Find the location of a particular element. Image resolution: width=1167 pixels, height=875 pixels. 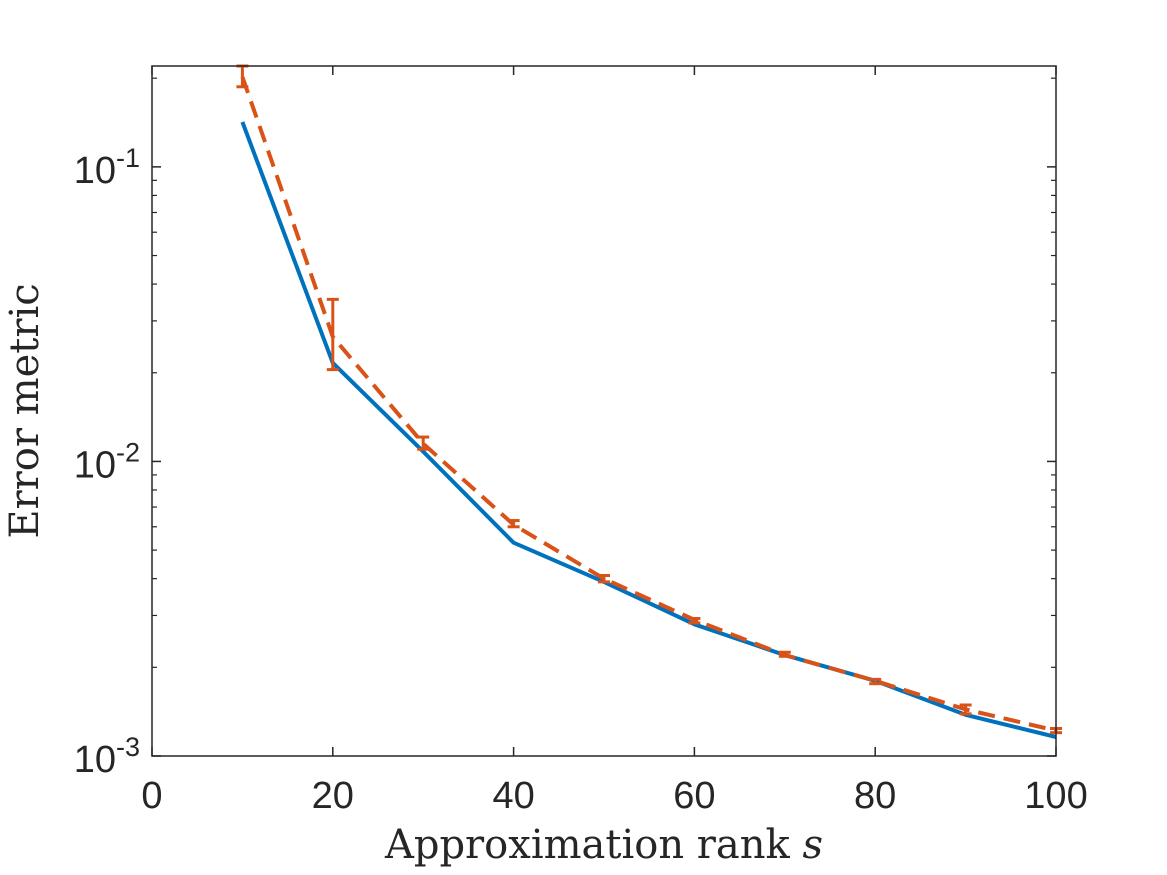

x-axis-symbol: s is located at coordinates (813, 845).